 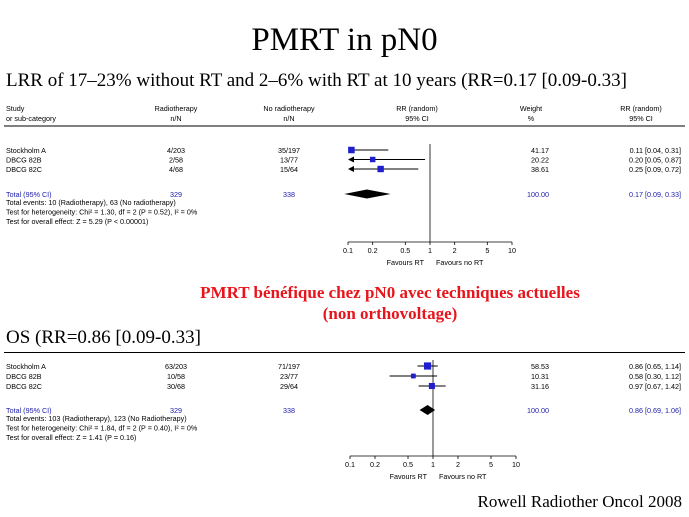 What do you see at coordinates (289, 169) in the screenshot?
I see `no-rt-events: 15/64` at bounding box center [289, 169].